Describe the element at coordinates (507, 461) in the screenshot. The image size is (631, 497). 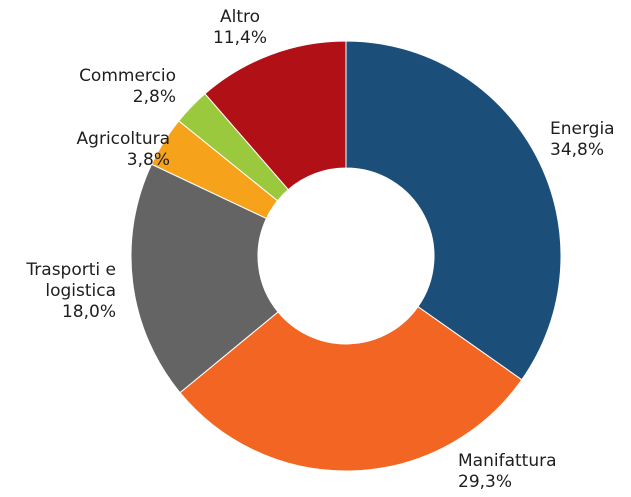
I see `category-name: Manifattura` at that location.